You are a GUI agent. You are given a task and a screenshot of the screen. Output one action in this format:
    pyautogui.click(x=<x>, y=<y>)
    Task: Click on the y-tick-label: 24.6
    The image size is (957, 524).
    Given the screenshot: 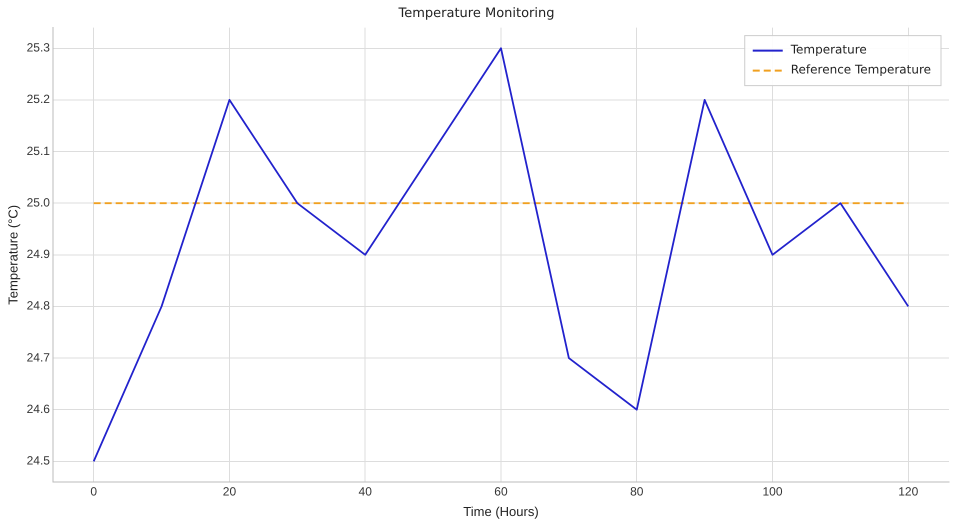 What is the action you would take?
    pyautogui.click(x=38, y=409)
    